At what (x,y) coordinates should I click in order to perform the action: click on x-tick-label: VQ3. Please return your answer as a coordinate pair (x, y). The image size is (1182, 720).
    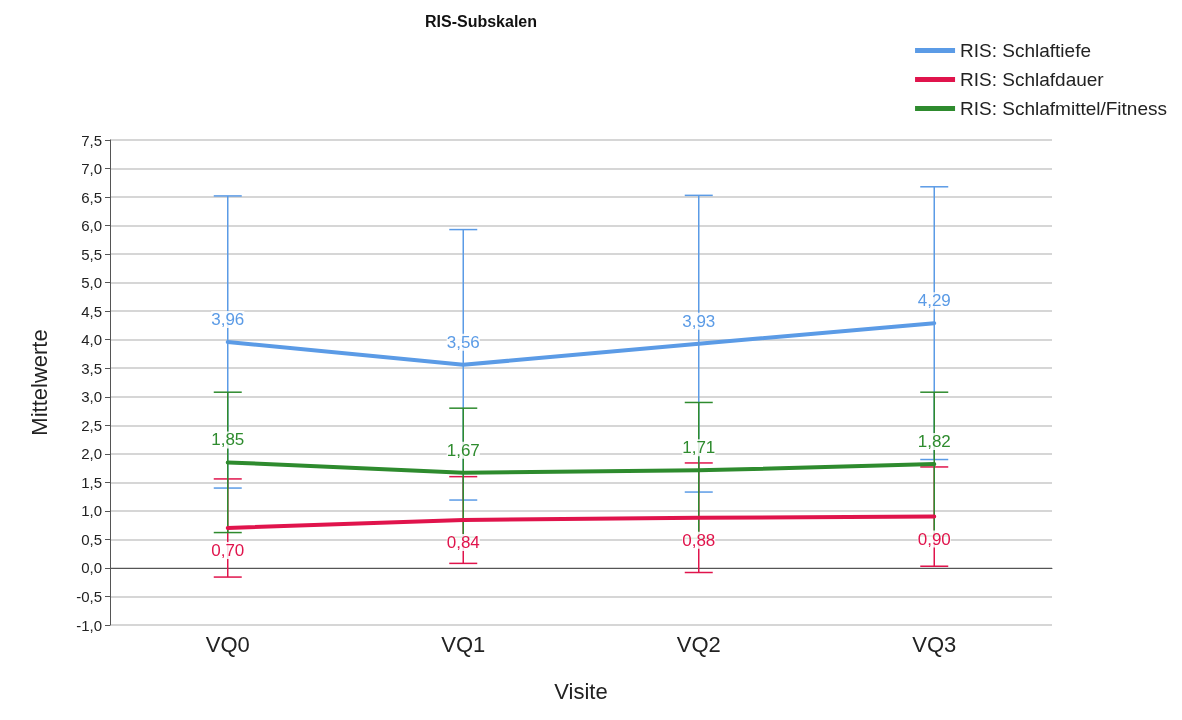
    Looking at the image, I should click on (934, 644).